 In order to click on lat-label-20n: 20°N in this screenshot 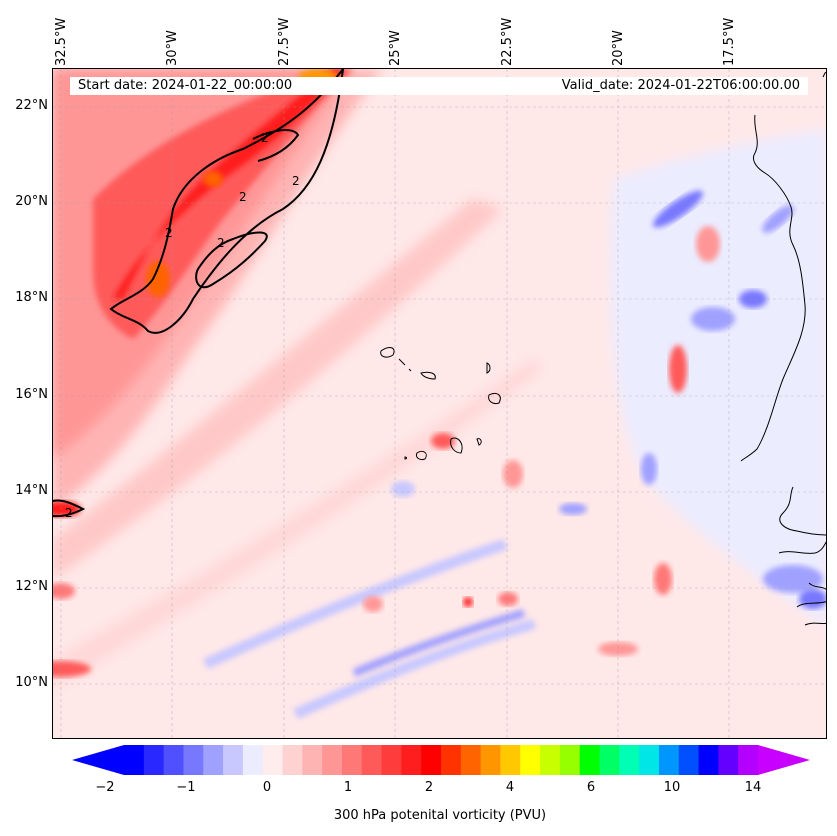, I will do `click(31, 201)`.